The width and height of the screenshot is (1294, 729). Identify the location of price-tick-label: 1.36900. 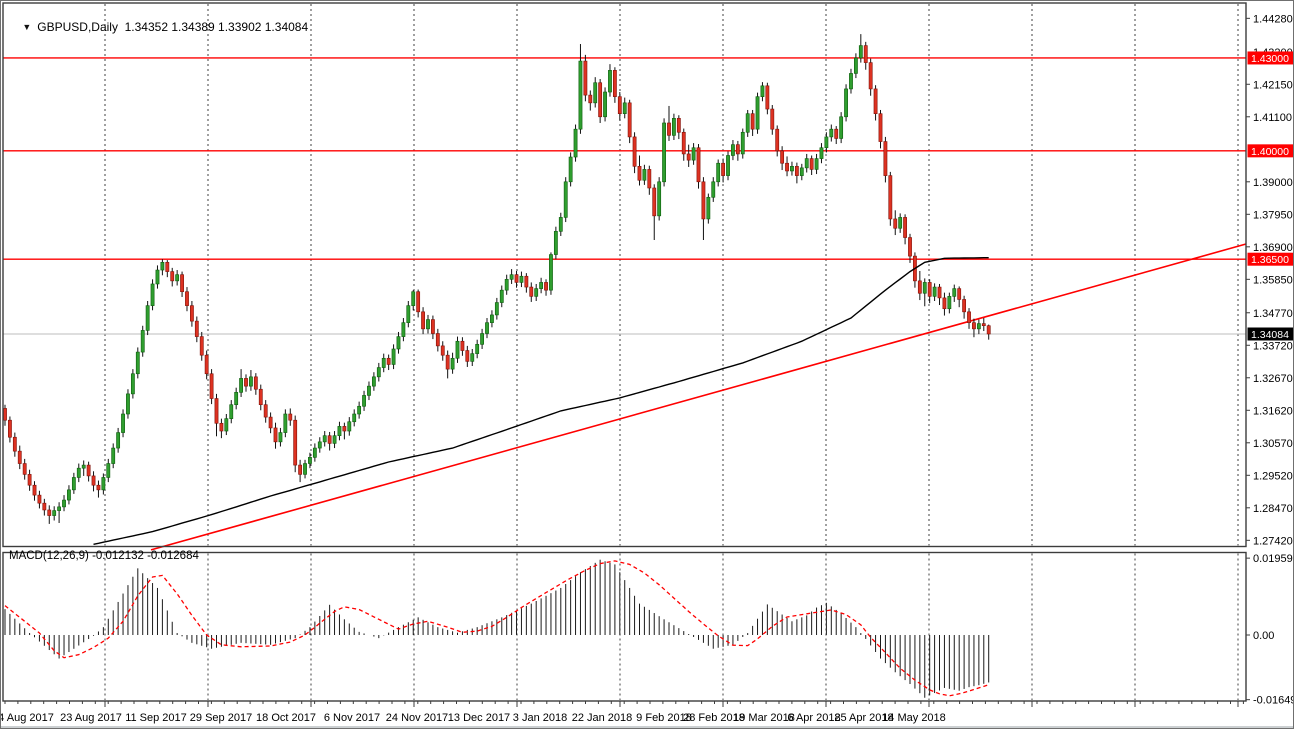
(1273, 248).